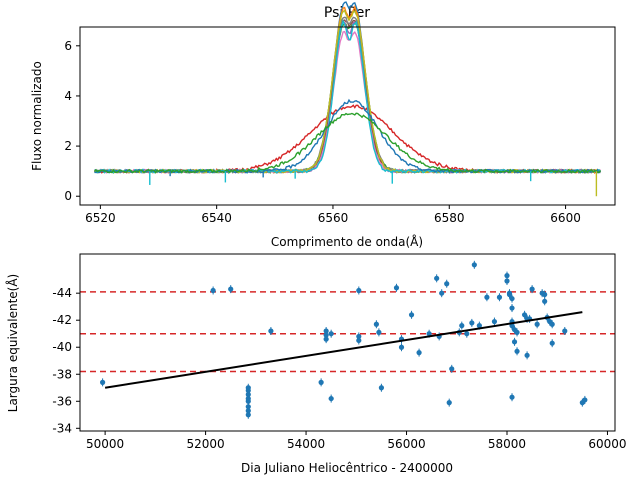  Describe the element at coordinates (347, 241) in the screenshot. I see `spectra-x-axis-label: Comprimento de onda(Å)` at that location.